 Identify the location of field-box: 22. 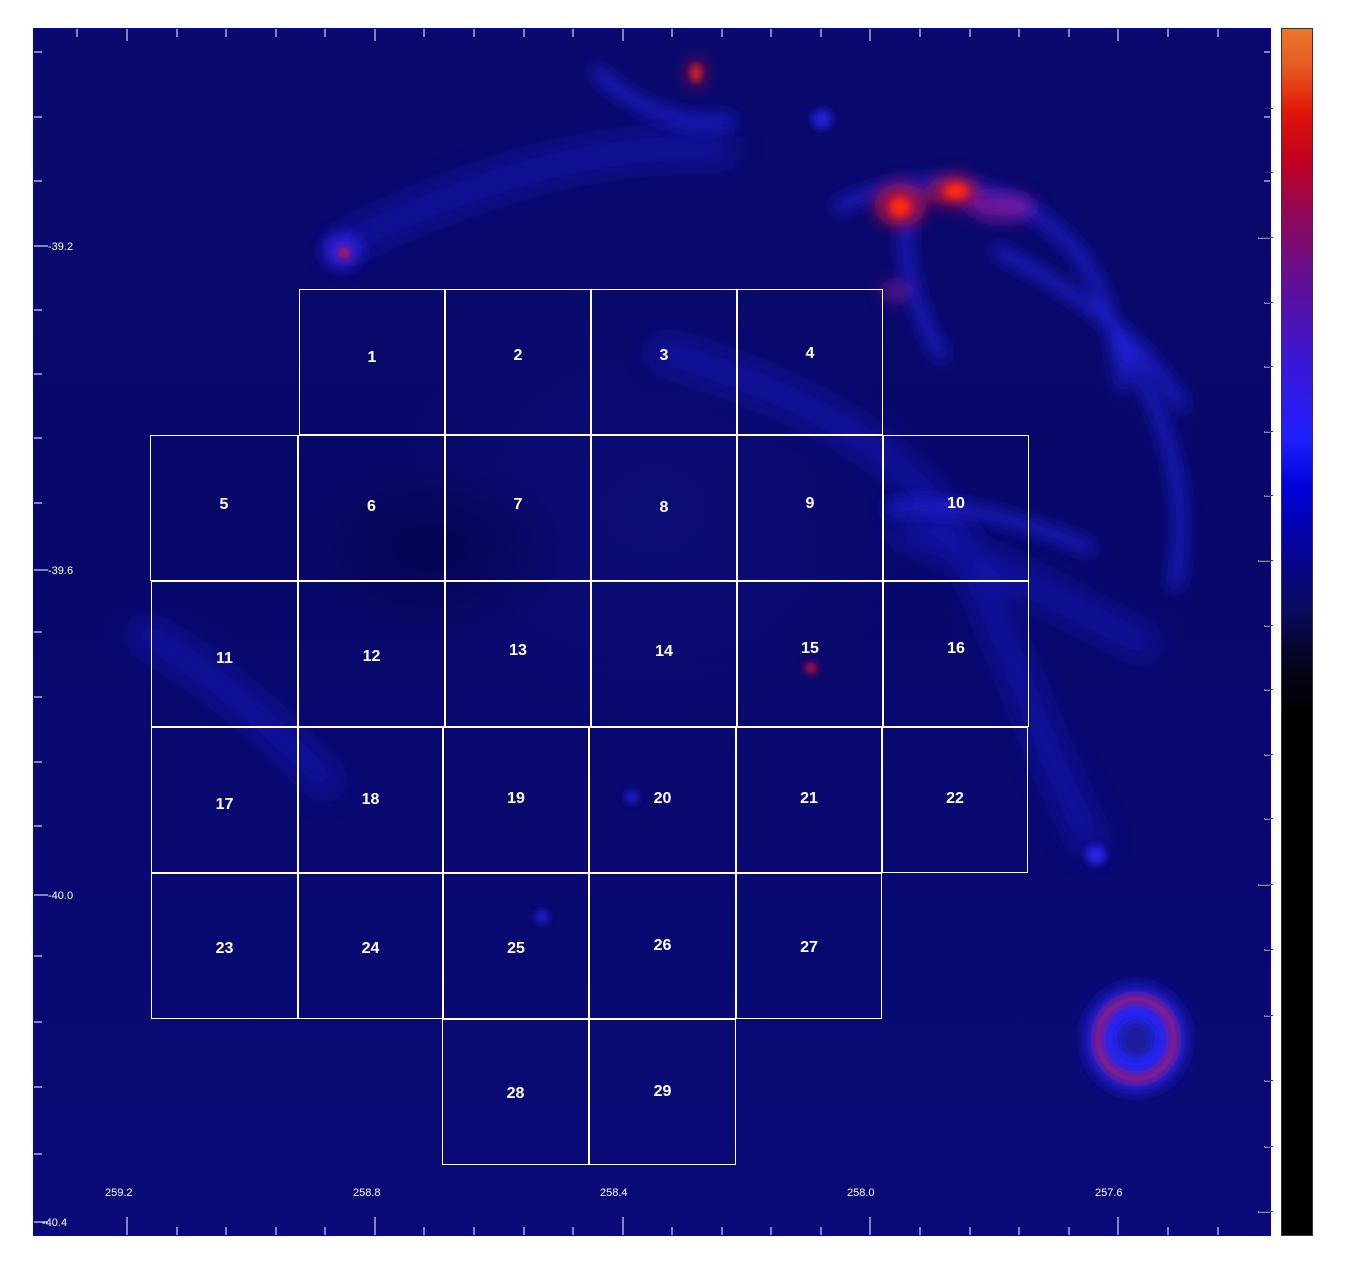
(955, 800).